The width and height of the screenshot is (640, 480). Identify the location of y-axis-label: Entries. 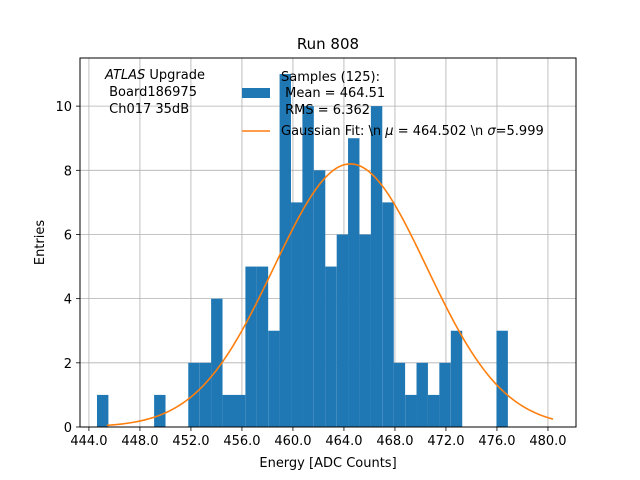
(40, 243).